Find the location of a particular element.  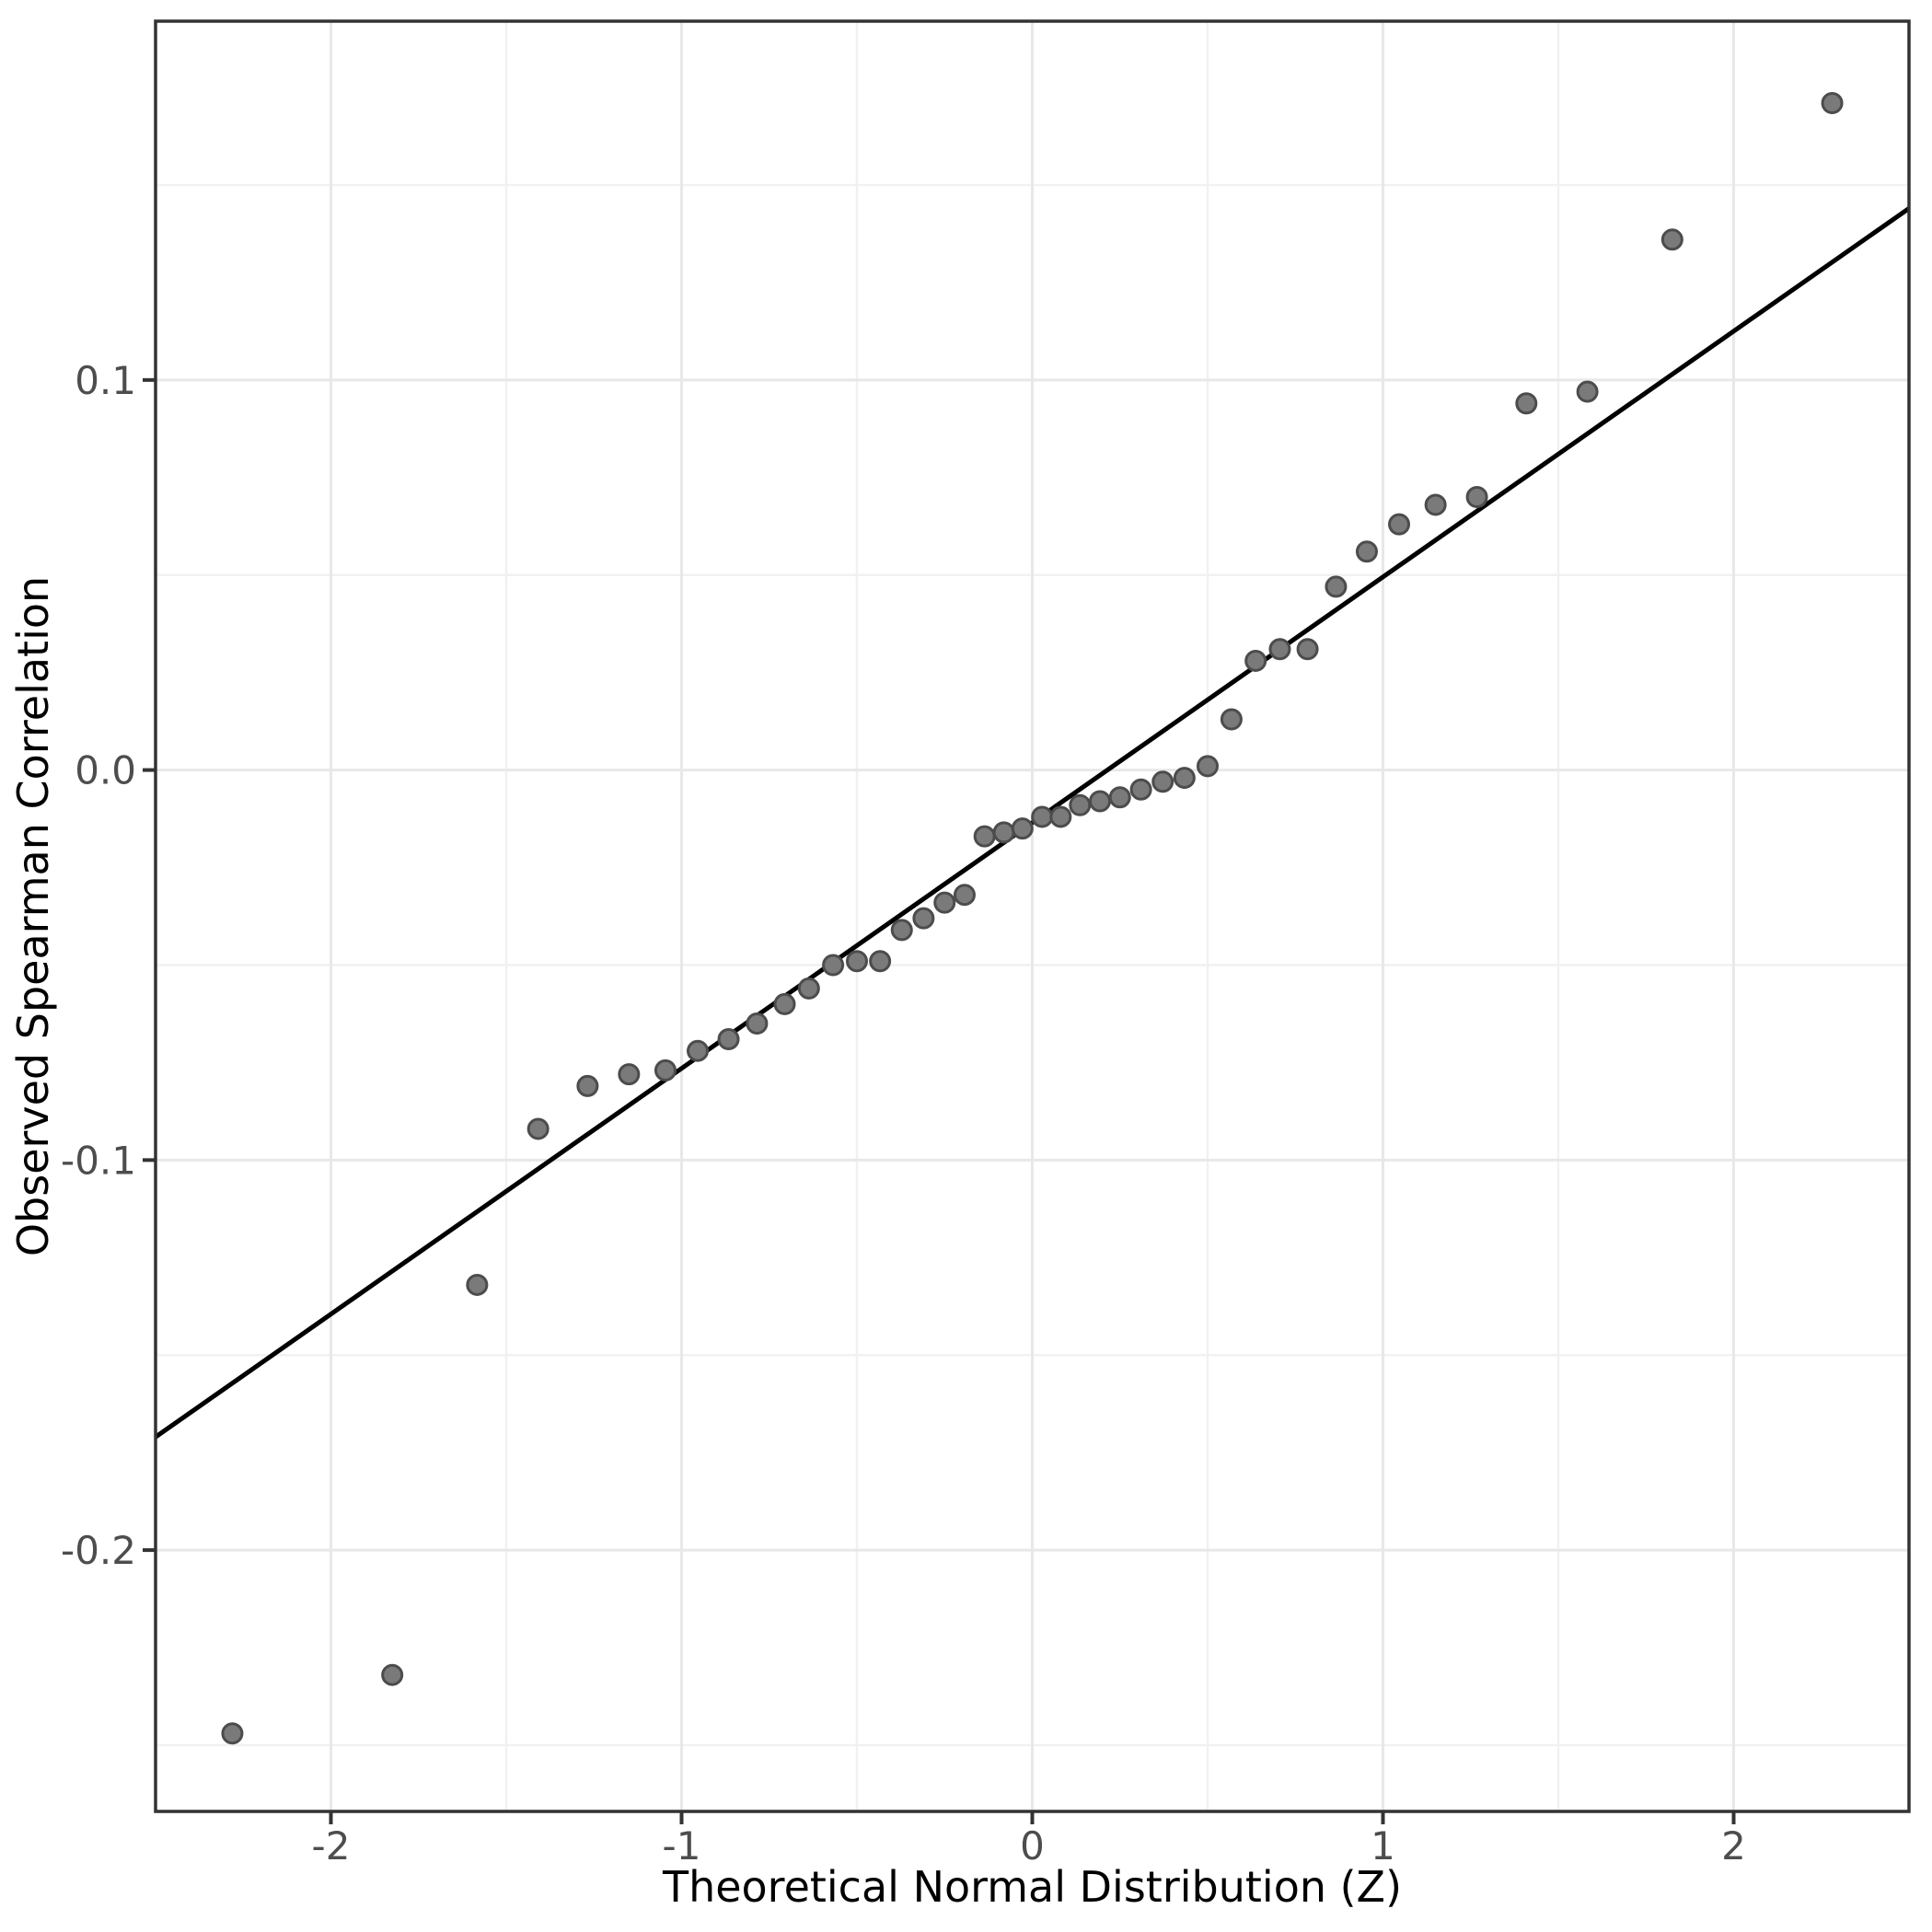

y-axis-title: Observed Spearman Correlation is located at coordinates (33, 916).